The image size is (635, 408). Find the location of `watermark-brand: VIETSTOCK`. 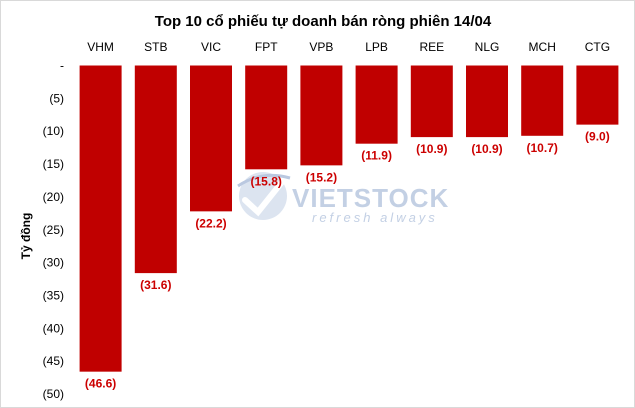

watermark-brand: VIETSTOCK is located at coordinates (370, 198).